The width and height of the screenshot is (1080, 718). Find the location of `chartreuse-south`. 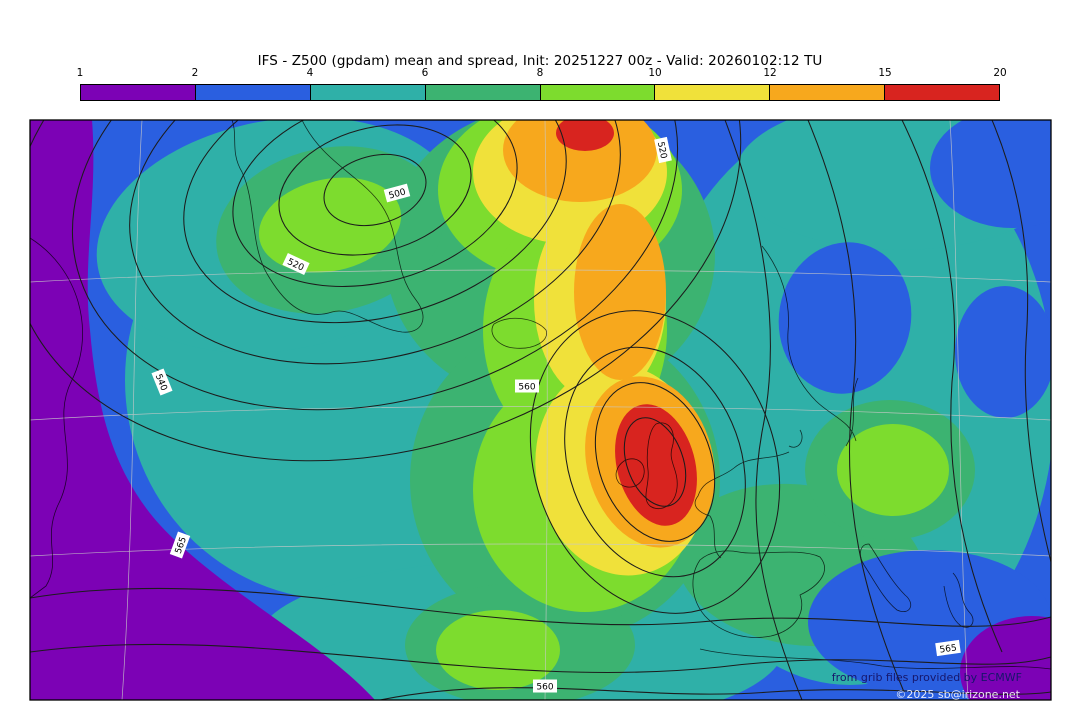

chartreuse-south is located at coordinates (498, 650).